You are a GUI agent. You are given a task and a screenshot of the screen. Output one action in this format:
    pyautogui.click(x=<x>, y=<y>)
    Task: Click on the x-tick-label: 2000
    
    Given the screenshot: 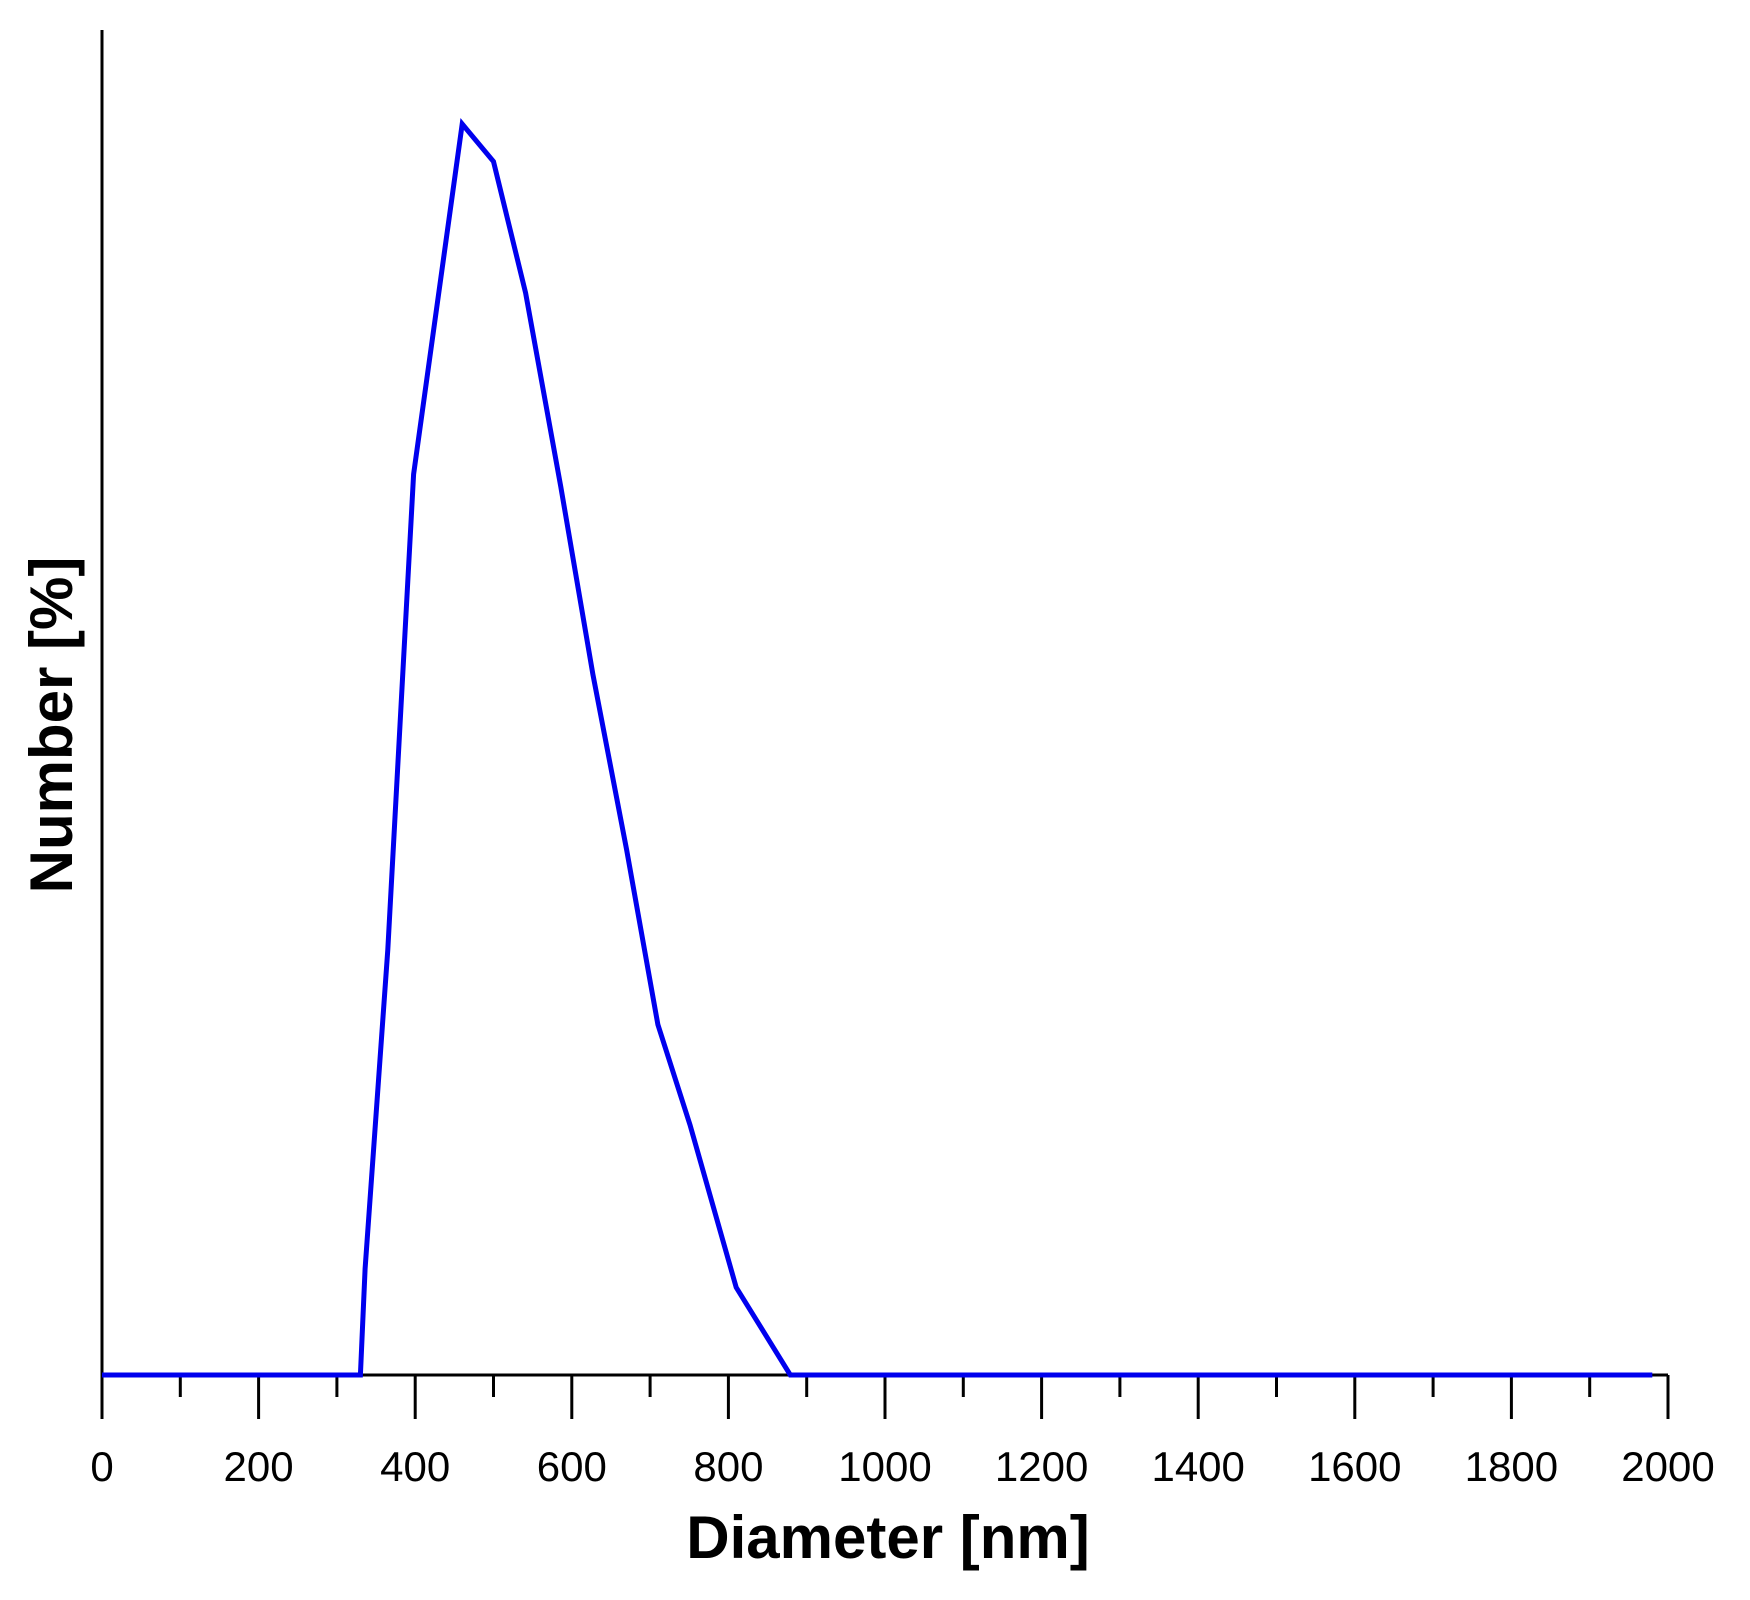 What is the action you would take?
    pyautogui.click(x=1667, y=1466)
    